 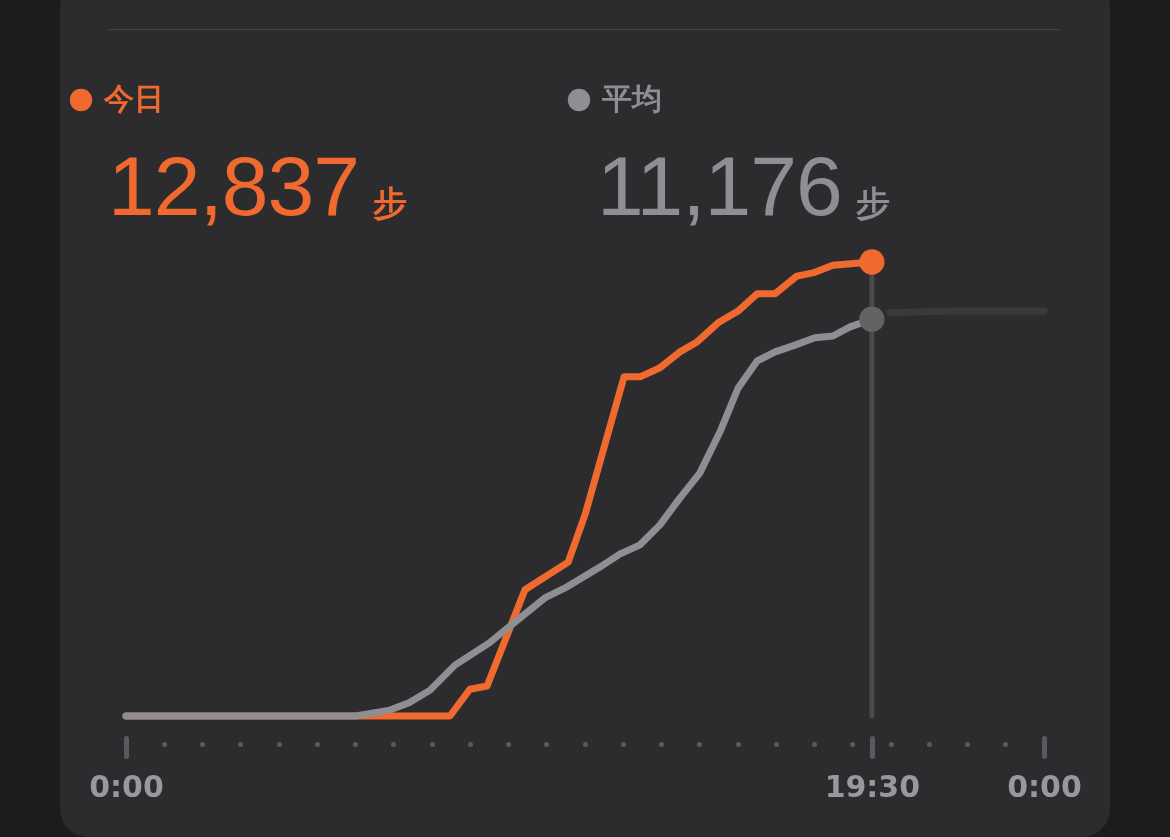 What do you see at coordinates (872, 786) in the screenshot?
I see `x-tick-label: 19:30` at bounding box center [872, 786].